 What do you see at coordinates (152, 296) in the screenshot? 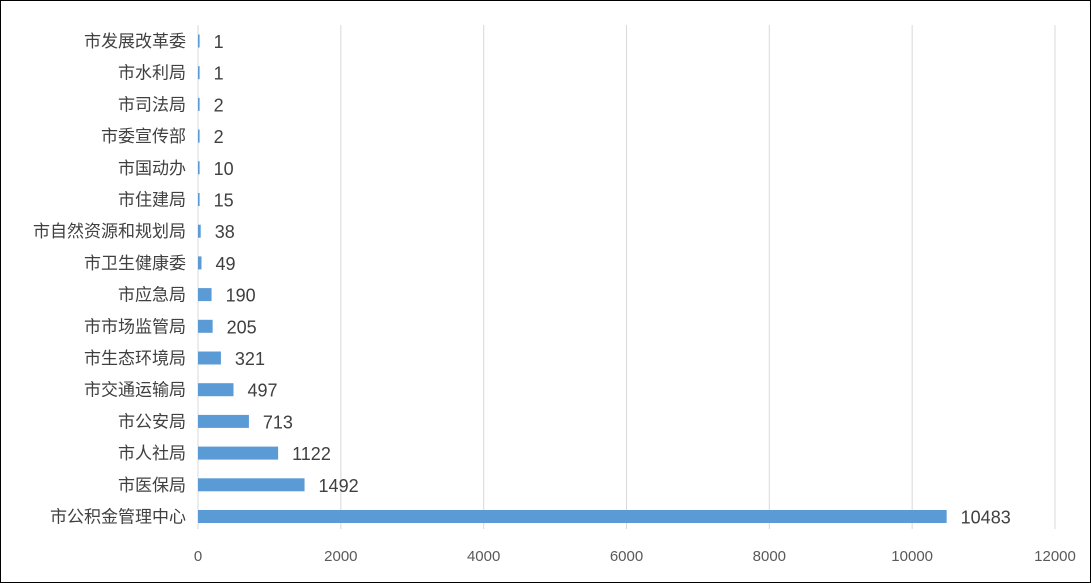
I see `category-label: 市应急局` at bounding box center [152, 296].